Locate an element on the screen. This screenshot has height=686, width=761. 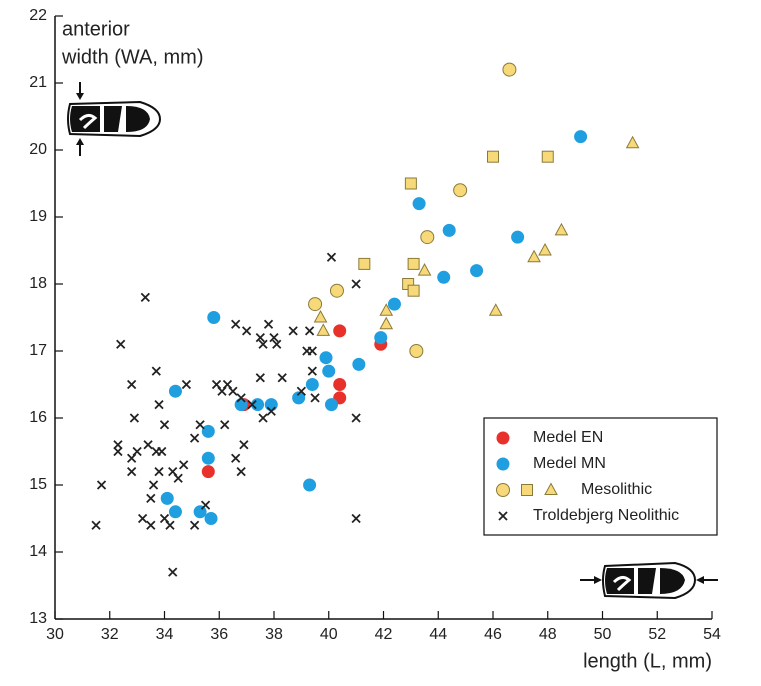
y-axis-label: width (WA, mm) is located at coordinates (132, 57).